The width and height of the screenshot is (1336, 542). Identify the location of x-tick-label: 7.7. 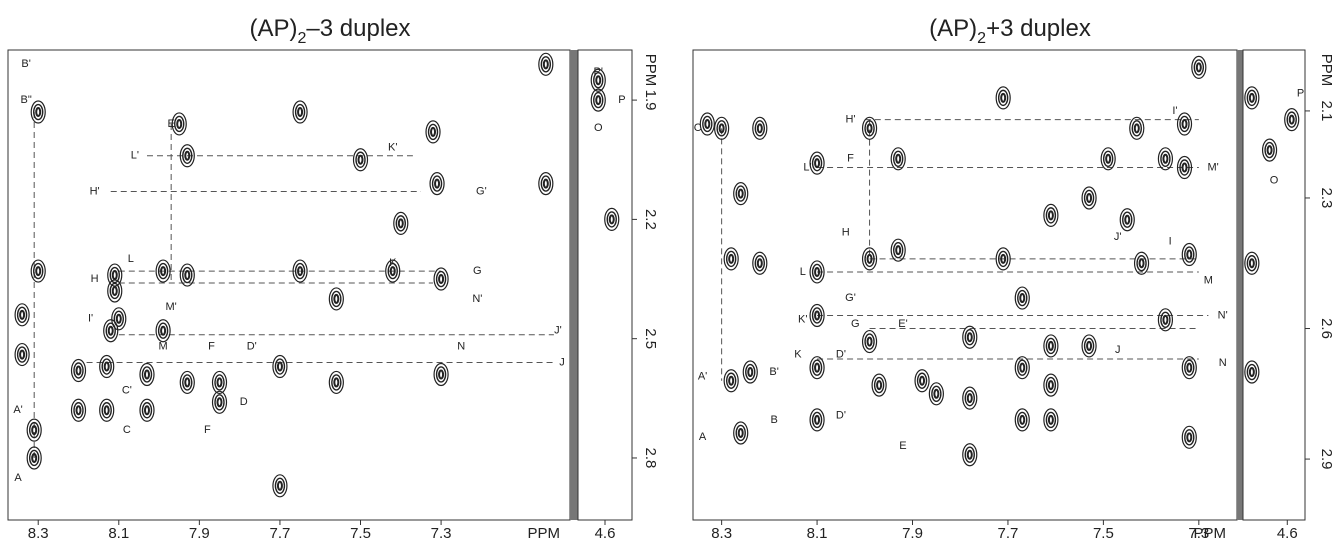
(280, 533).